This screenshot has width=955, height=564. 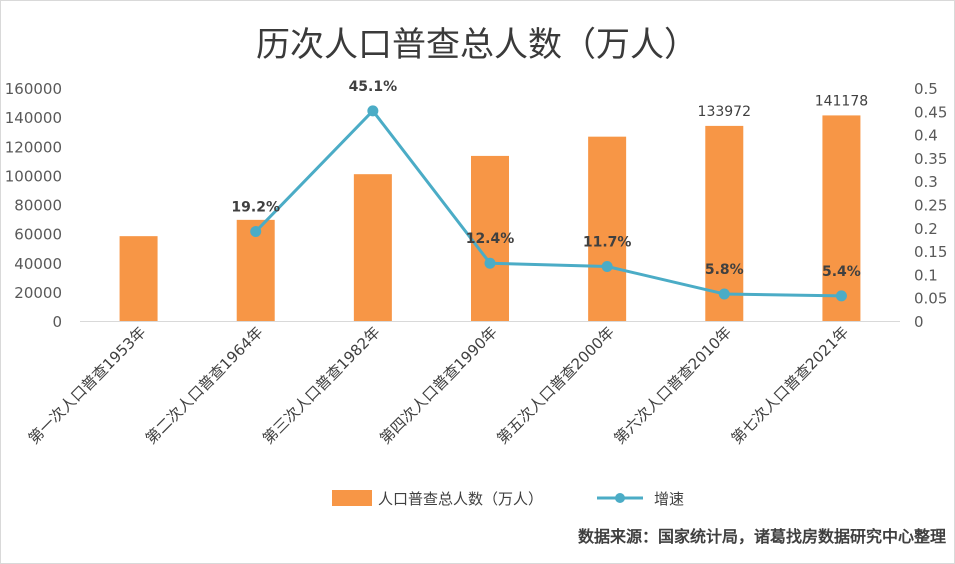 I want to click on y-right-tick-label: 0.35, so click(x=930, y=159).